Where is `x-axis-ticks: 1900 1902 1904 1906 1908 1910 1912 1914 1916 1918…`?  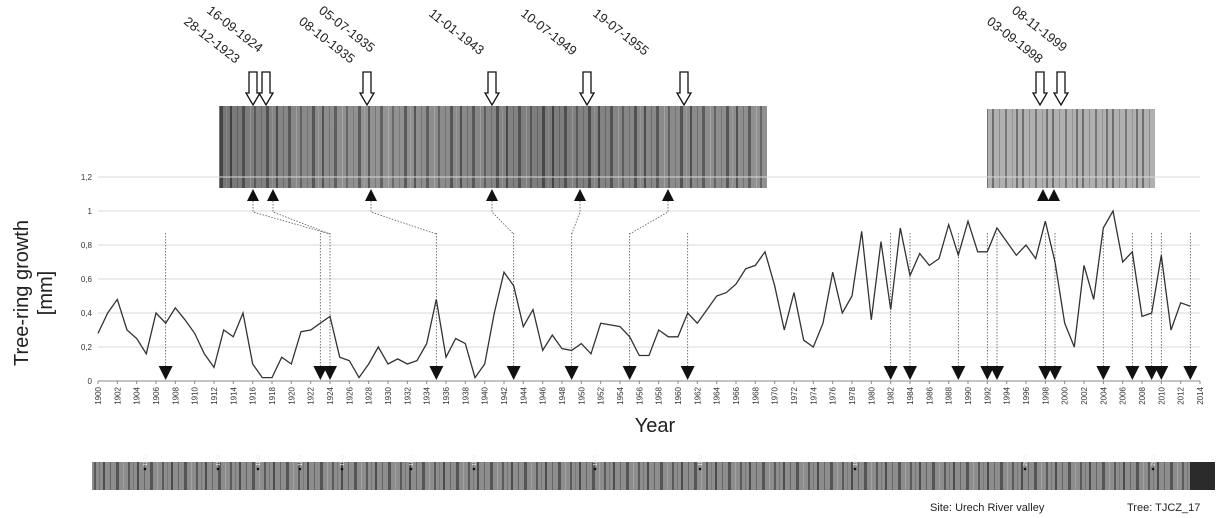 x-axis-ticks: 1900 1902 1904 1906 1908 1910 1912 1914 1916 1918… is located at coordinates (649, 393).